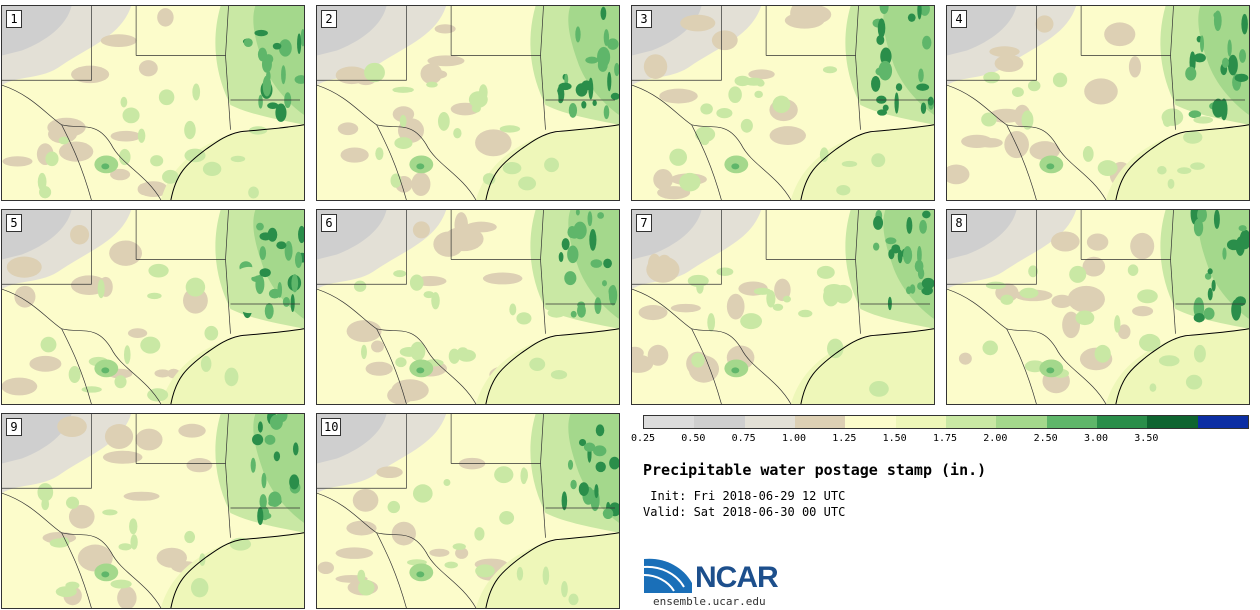  I want to click on stamp-number-10: 10, so click(331, 427).